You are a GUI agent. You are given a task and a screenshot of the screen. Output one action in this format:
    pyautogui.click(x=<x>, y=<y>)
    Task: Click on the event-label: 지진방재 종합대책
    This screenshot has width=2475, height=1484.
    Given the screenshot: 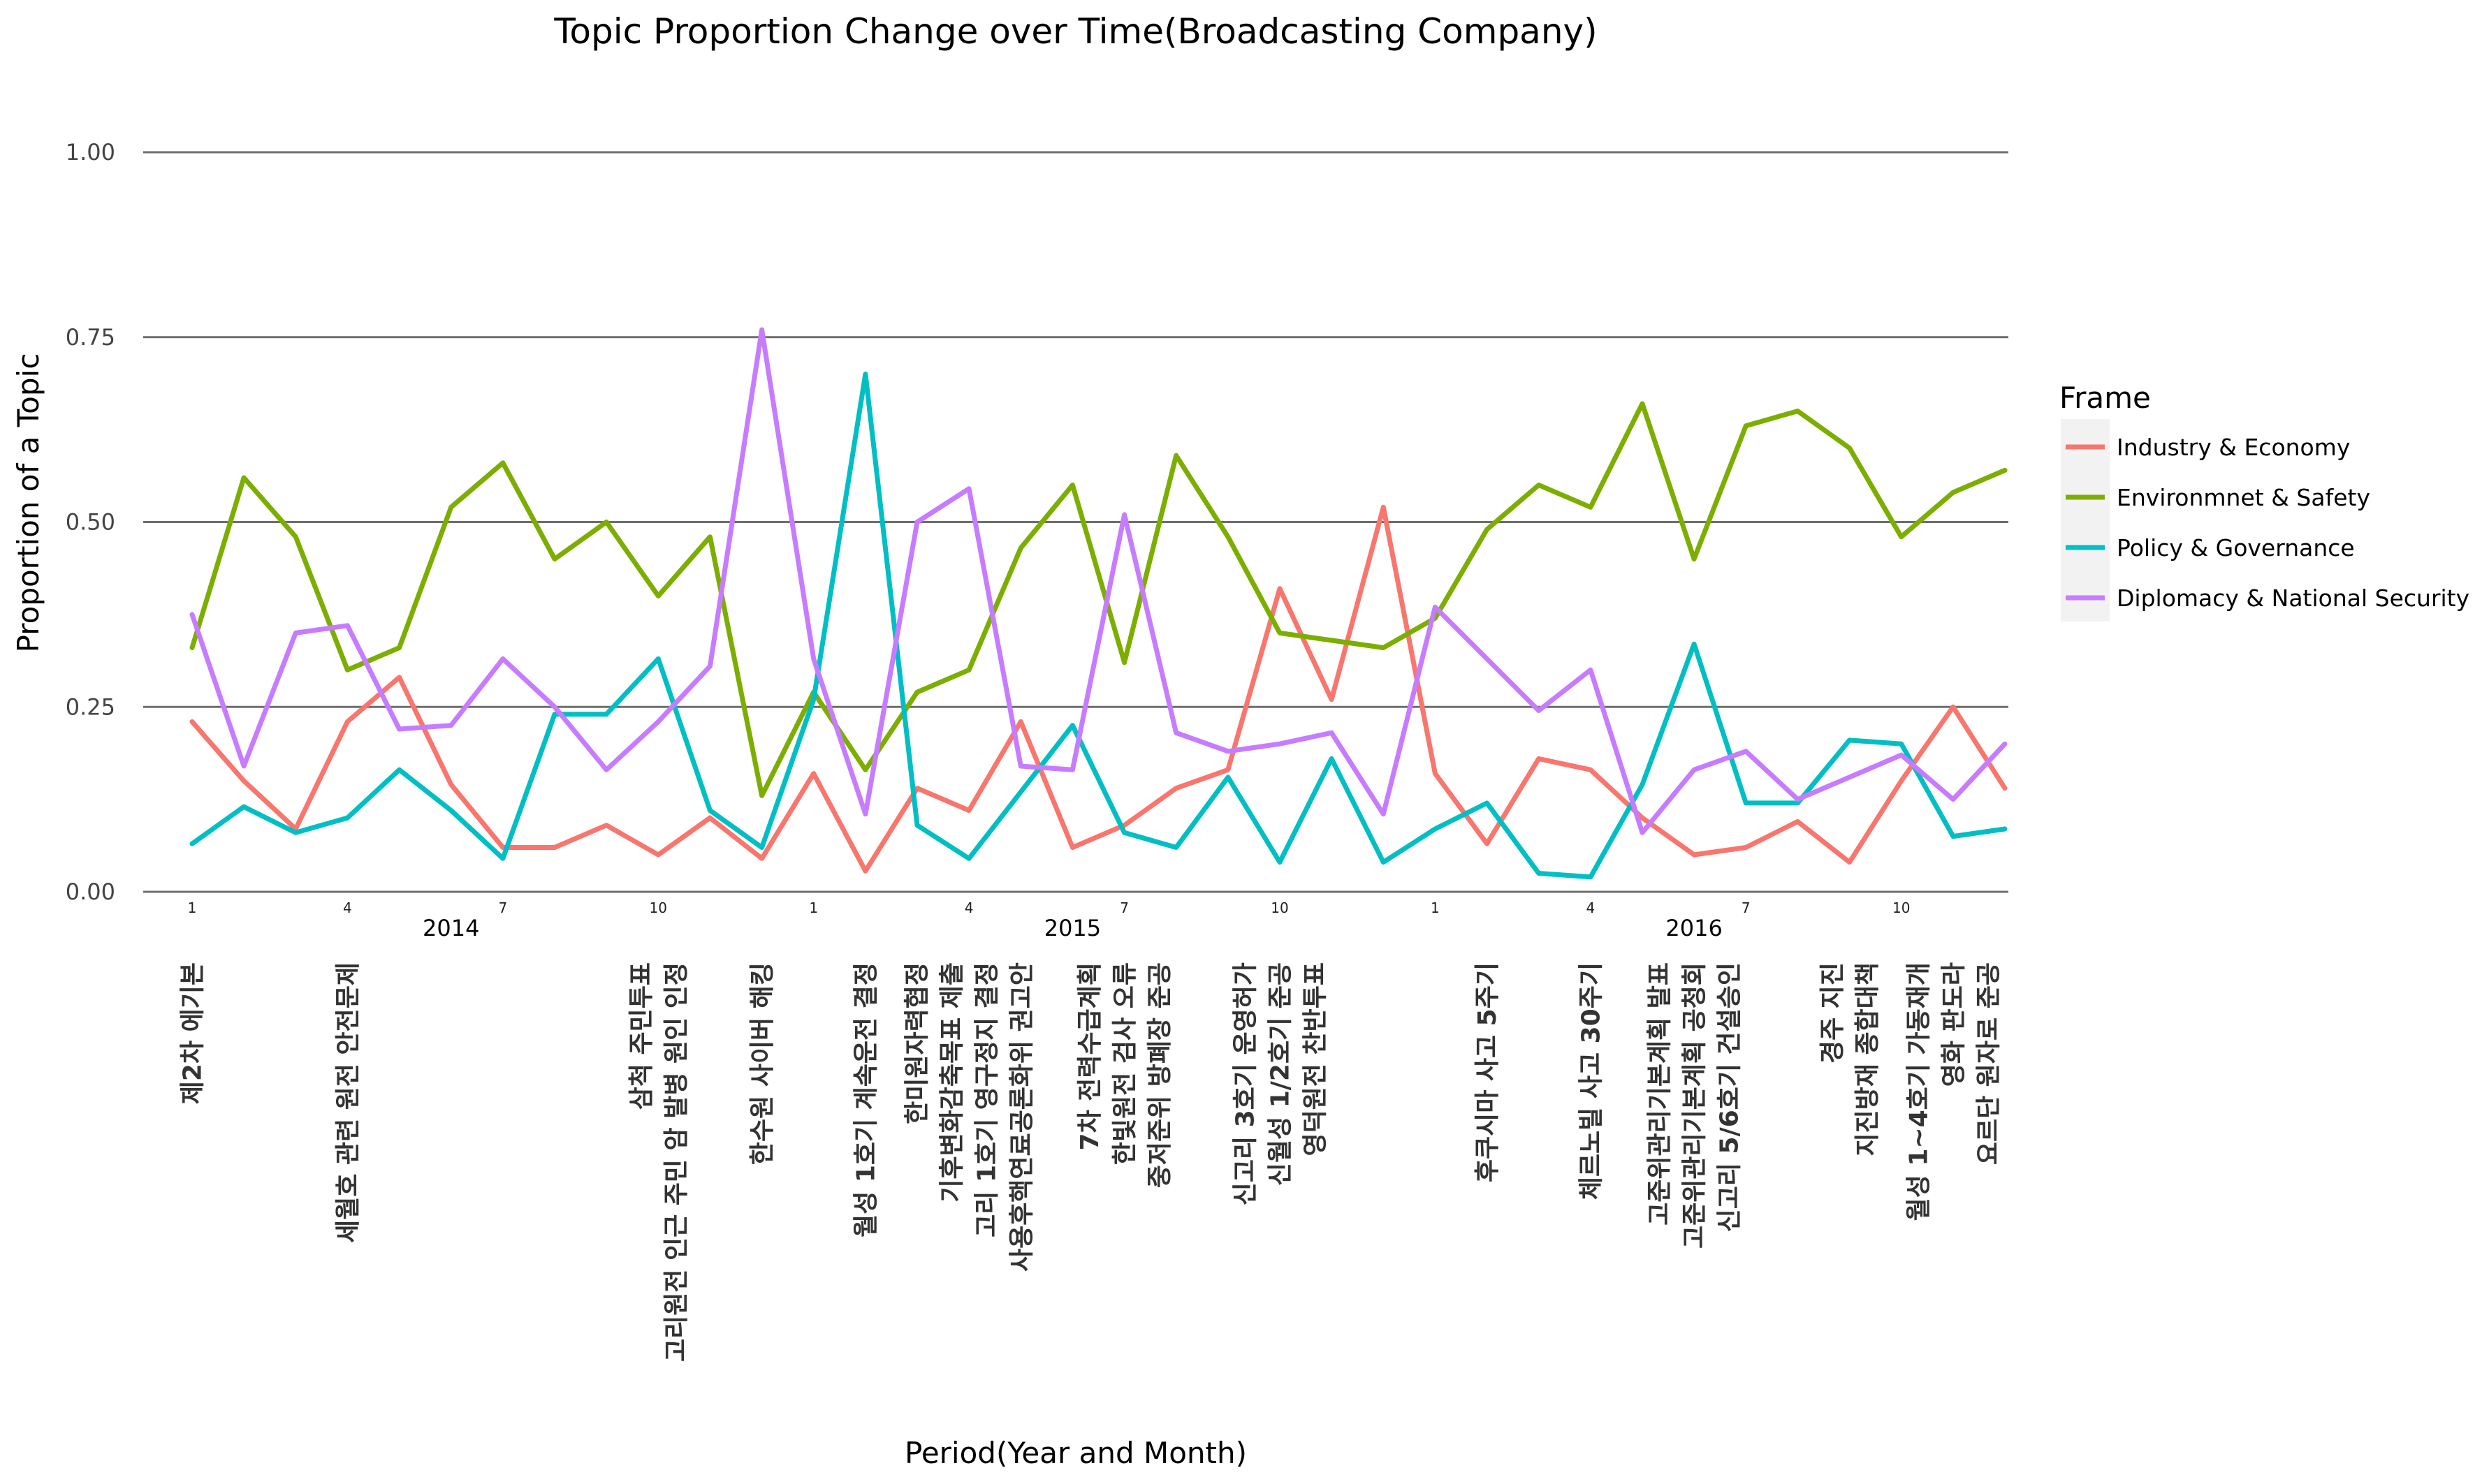 What is the action you would take?
    pyautogui.click(x=1867, y=1059)
    